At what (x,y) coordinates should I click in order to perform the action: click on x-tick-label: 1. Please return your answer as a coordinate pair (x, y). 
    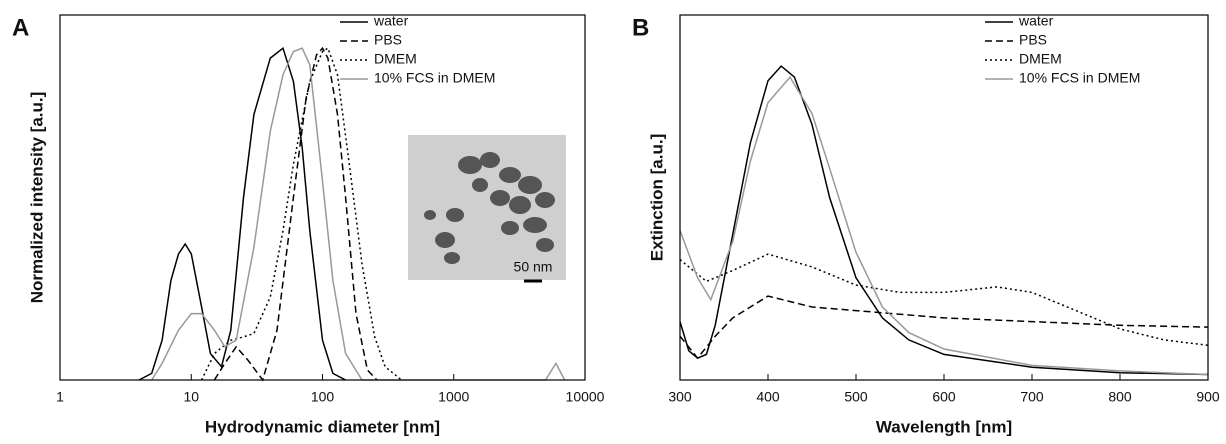
    Looking at the image, I should click on (60, 397).